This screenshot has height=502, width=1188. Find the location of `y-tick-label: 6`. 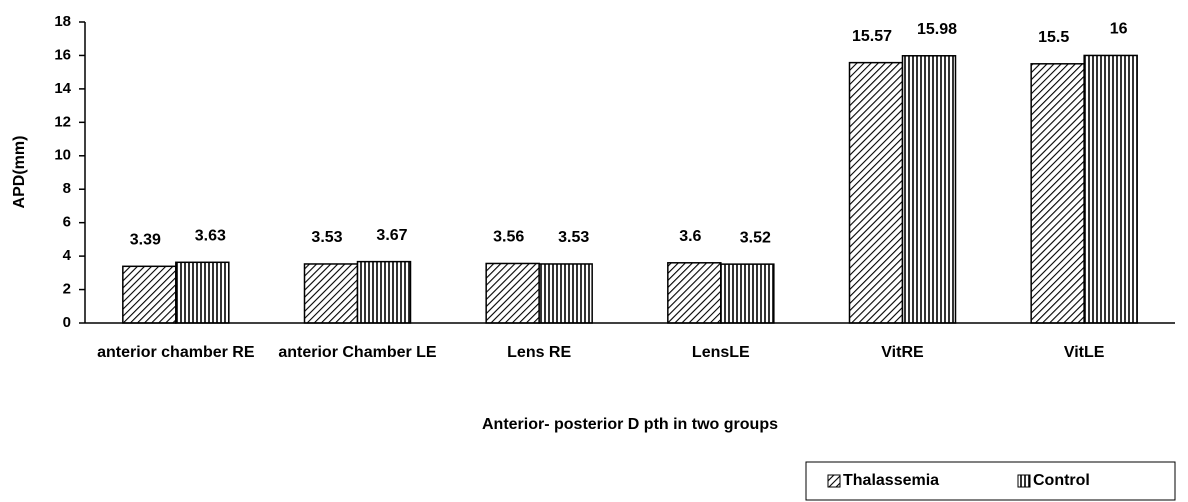

y-tick-label: 6 is located at coordinates (67, 222).